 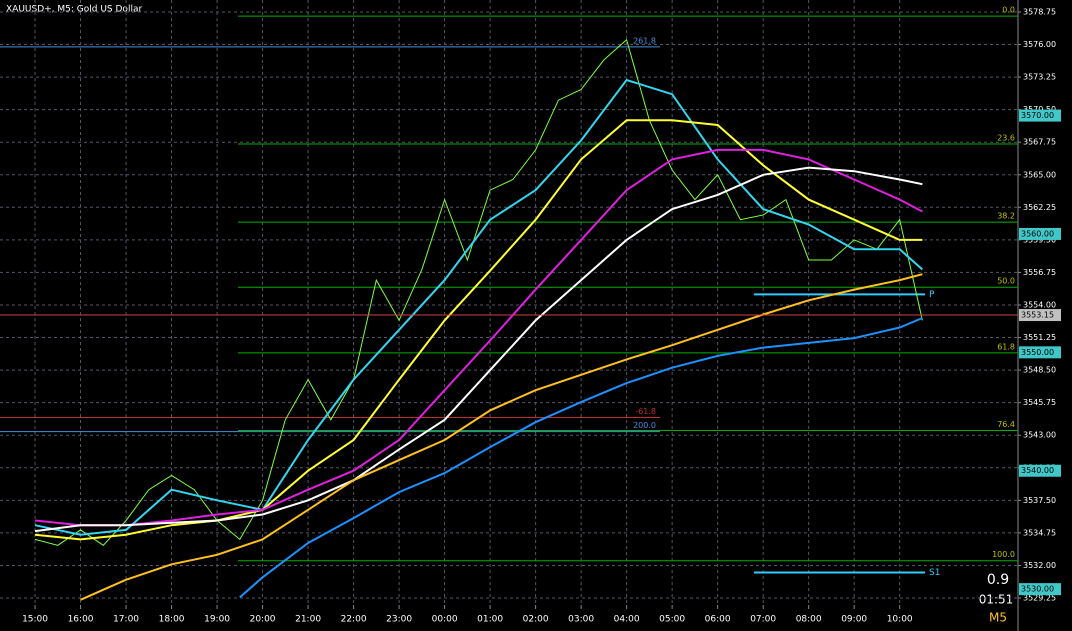 I want to click on y-tick-label: 3545.75, so click(x=1039, y=402).